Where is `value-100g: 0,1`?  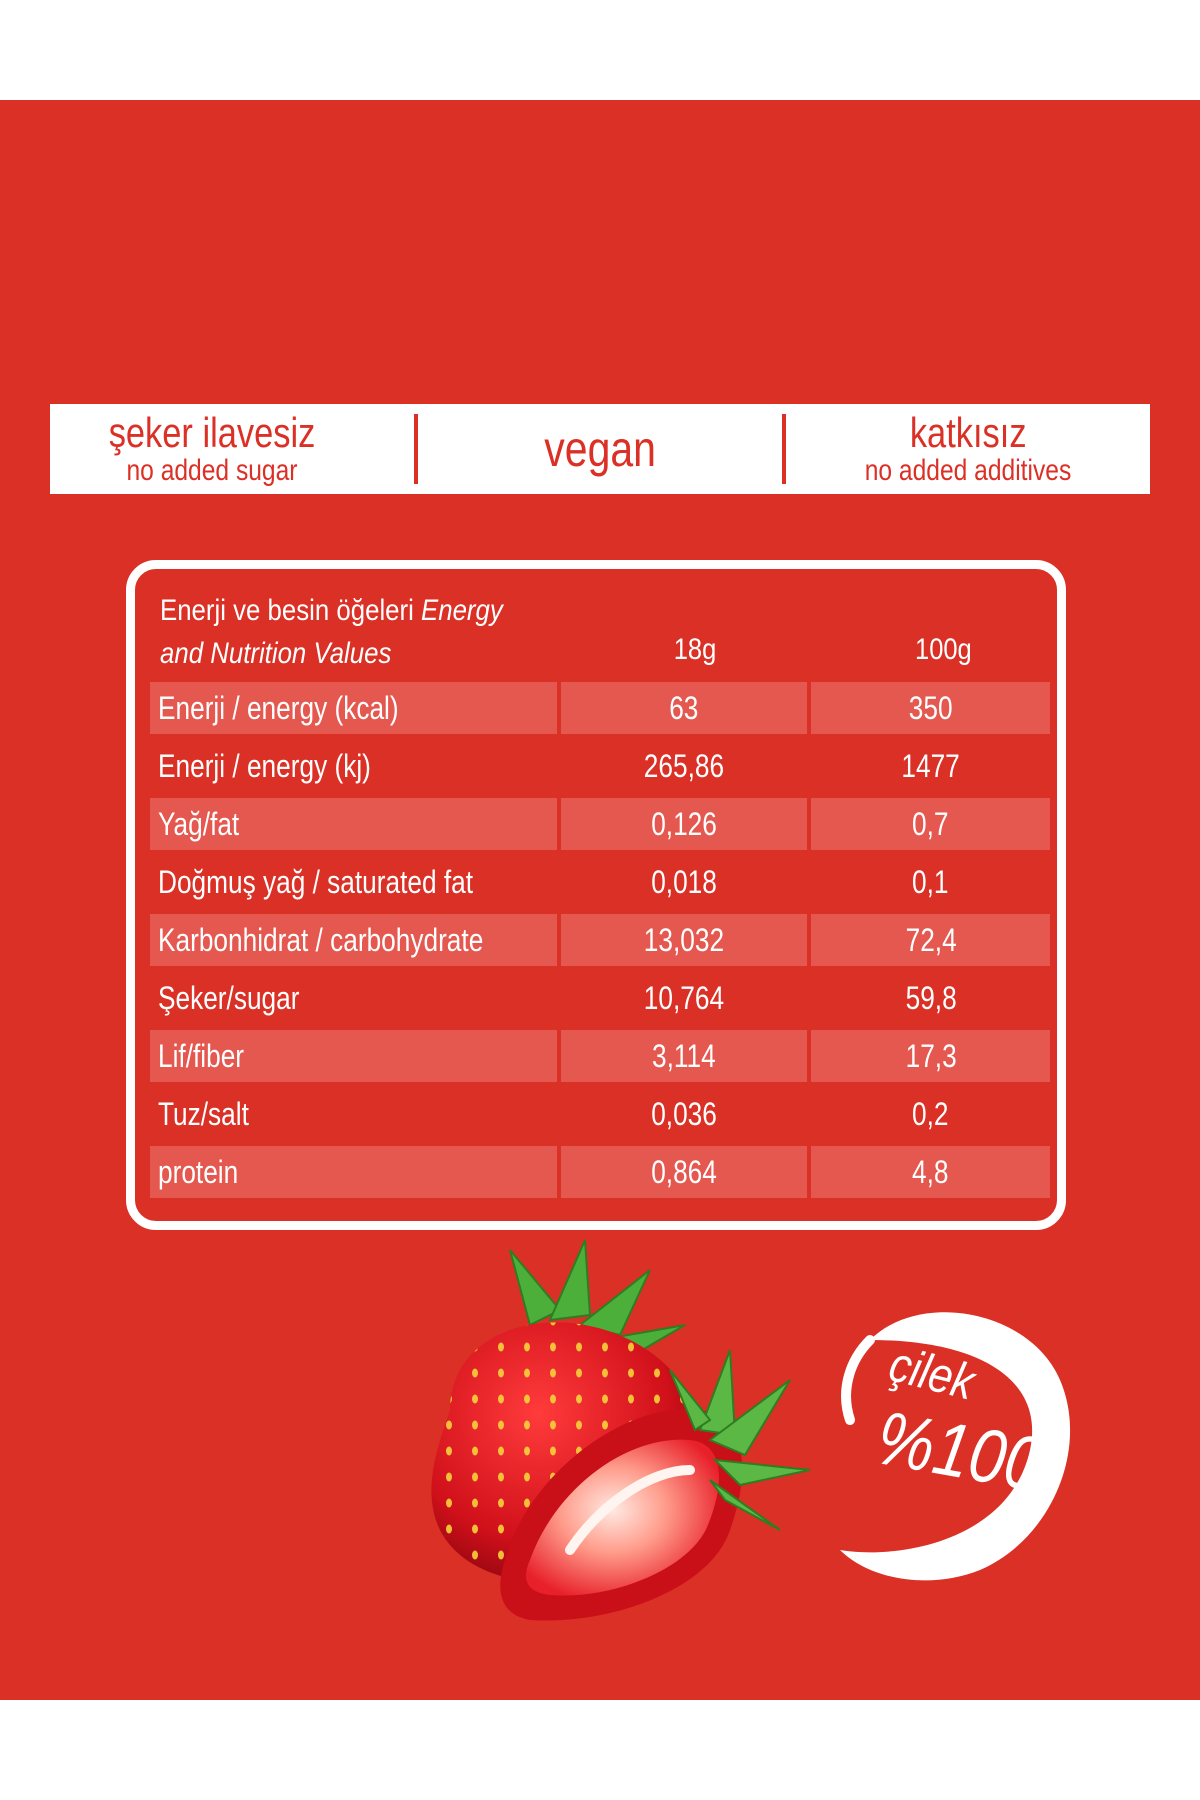
value-100g: 0,1 is located at coordinates (930, 882).